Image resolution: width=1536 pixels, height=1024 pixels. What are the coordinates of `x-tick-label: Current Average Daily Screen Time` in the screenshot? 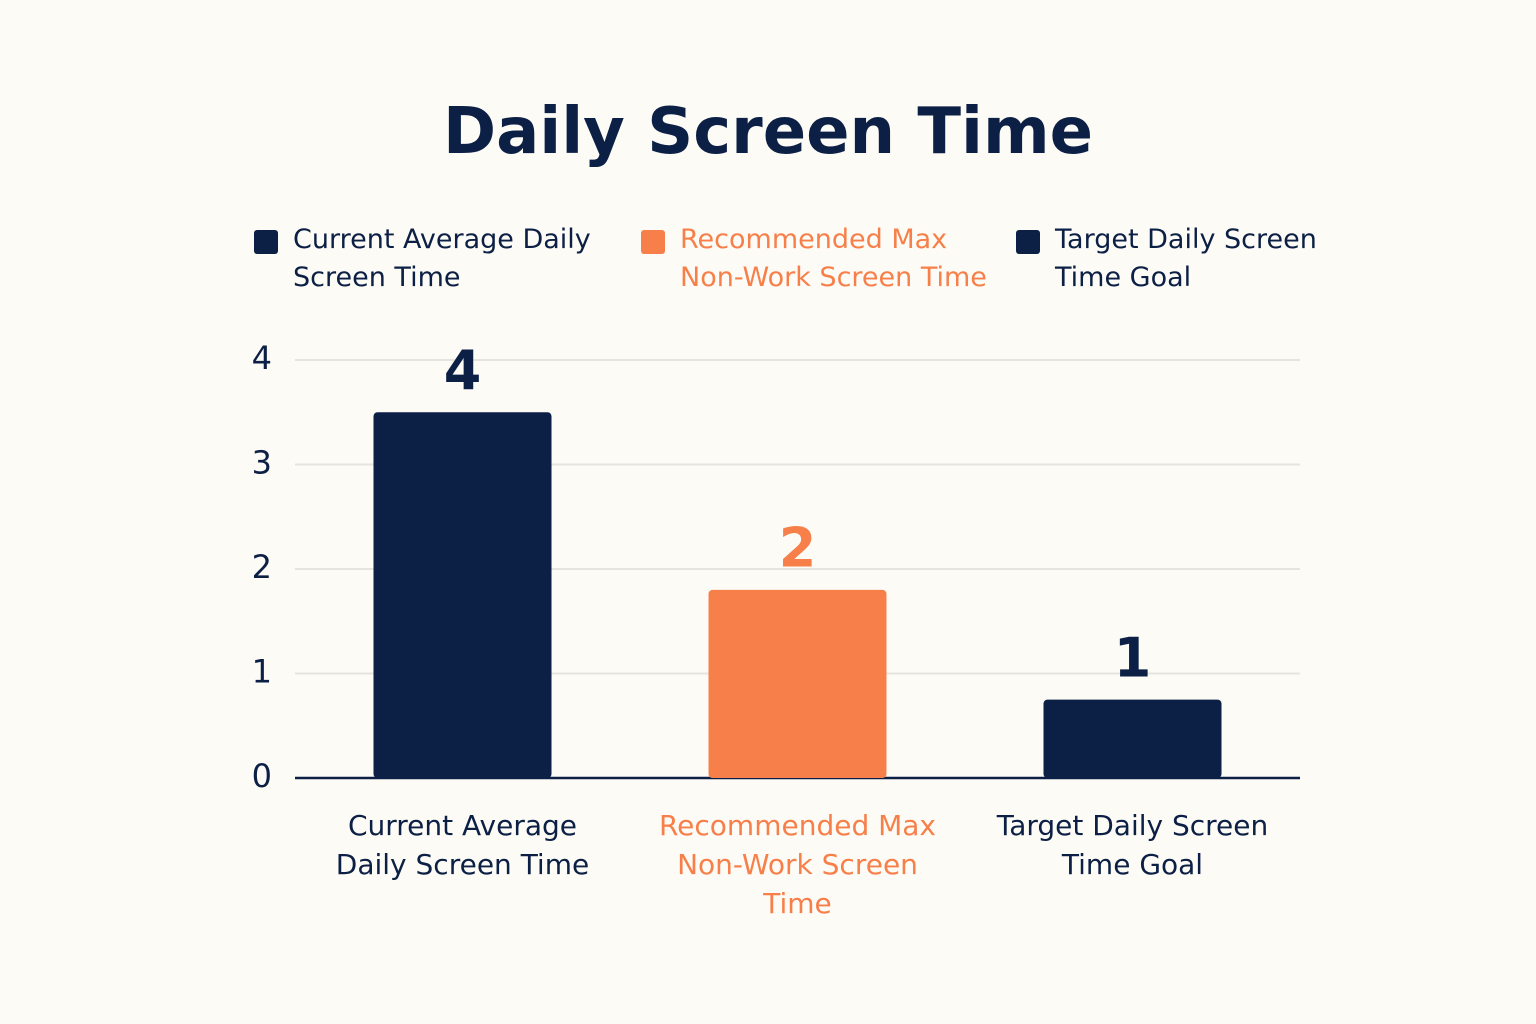 It's located at (462, 845).